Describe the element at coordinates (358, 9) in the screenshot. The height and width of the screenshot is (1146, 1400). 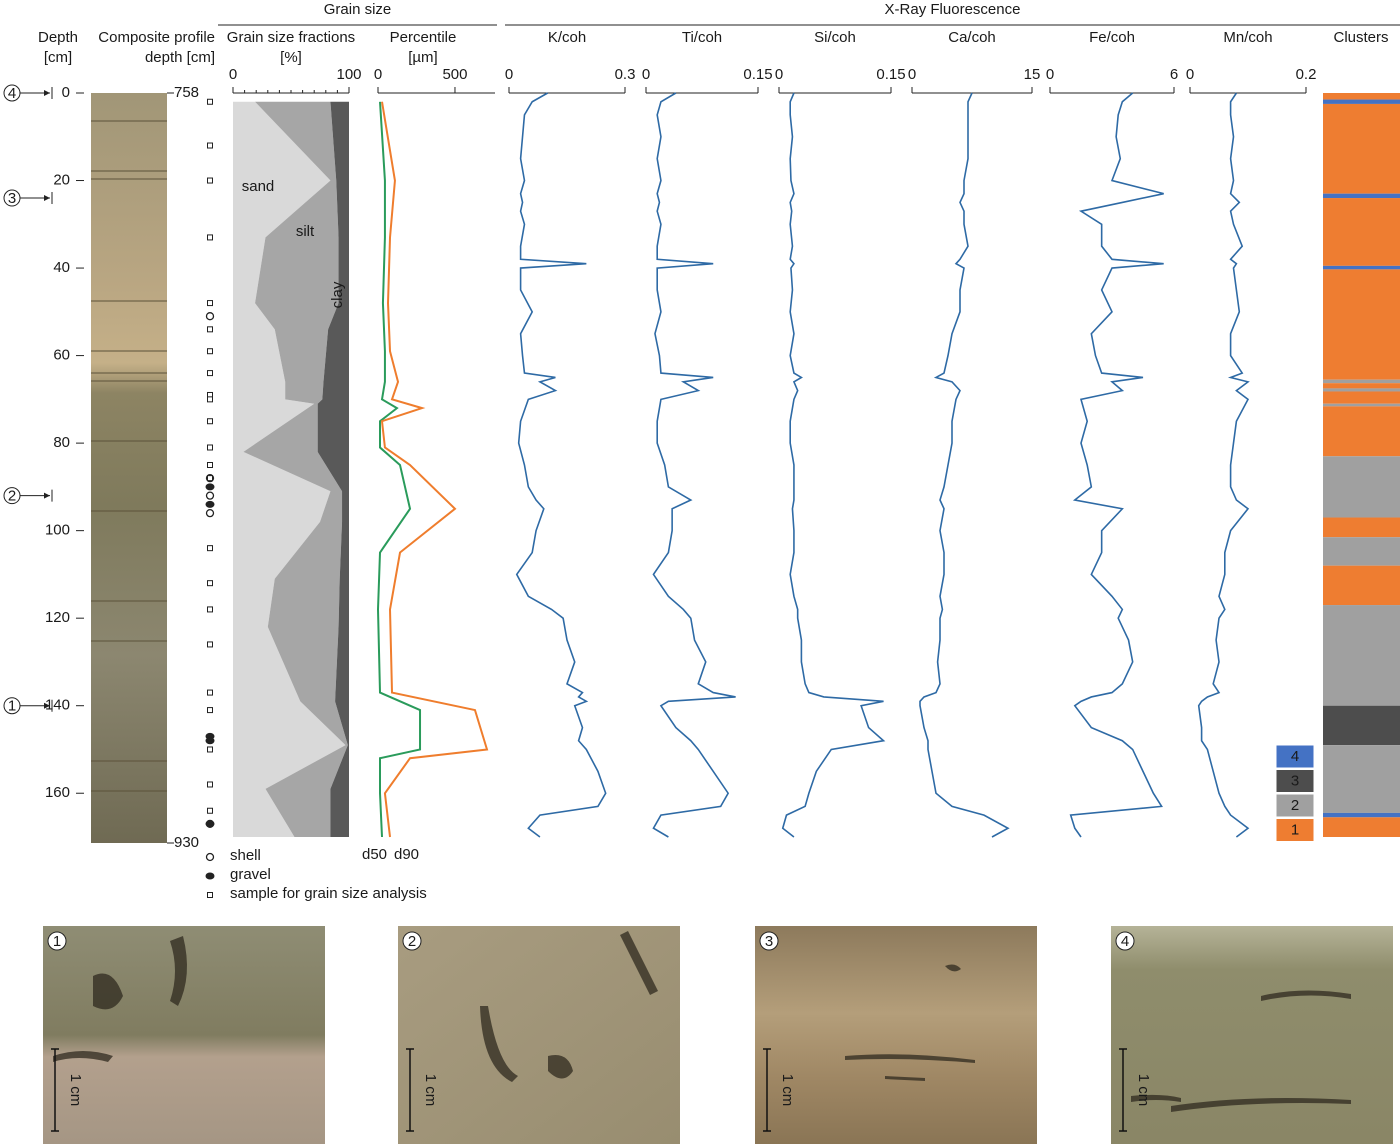
I see `group-title: Grain size` at that location.